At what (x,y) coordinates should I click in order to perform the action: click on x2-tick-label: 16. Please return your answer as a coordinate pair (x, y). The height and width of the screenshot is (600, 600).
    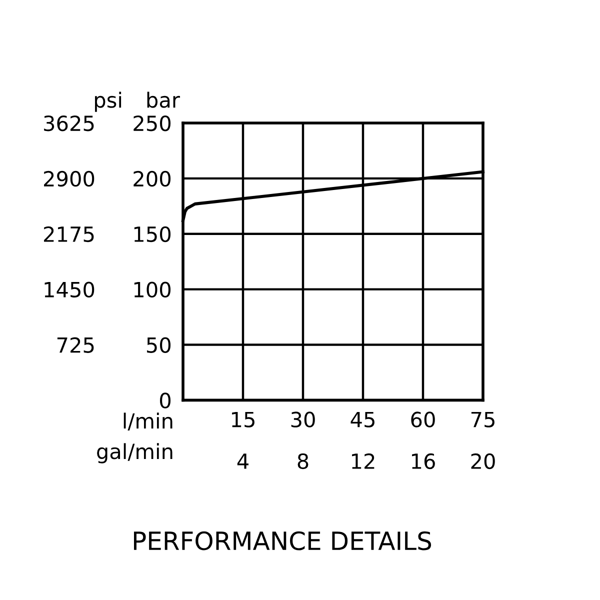
    Looking at the image, I should click on (423, 461).